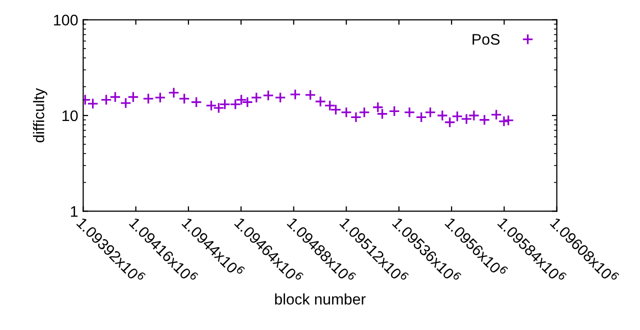 The image size is (640, 330). I want to click on y-tick-label: 100, so click(66, 20).